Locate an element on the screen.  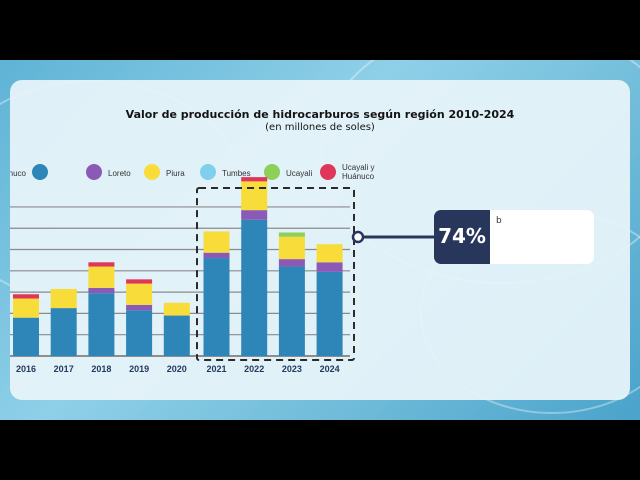
x-tick-label: 2017 is located at coordinates (64, 369).